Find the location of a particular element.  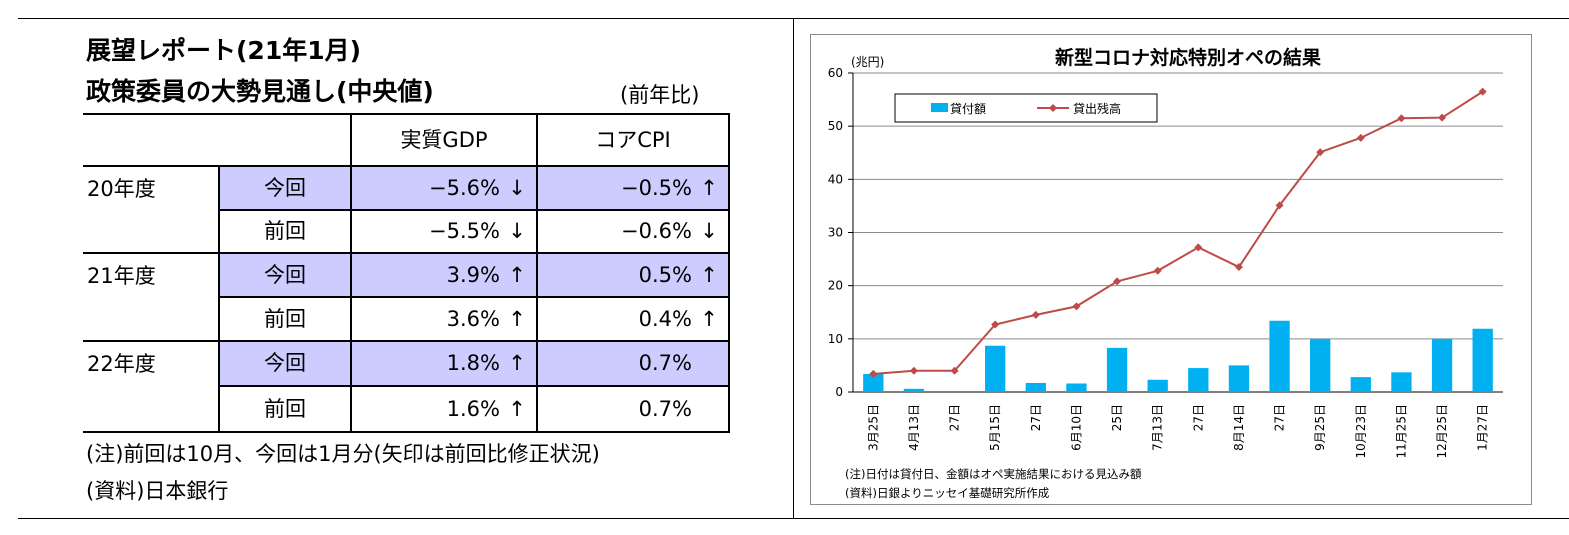

ratio-note: (前年比) is located at coordinates (660, 95).